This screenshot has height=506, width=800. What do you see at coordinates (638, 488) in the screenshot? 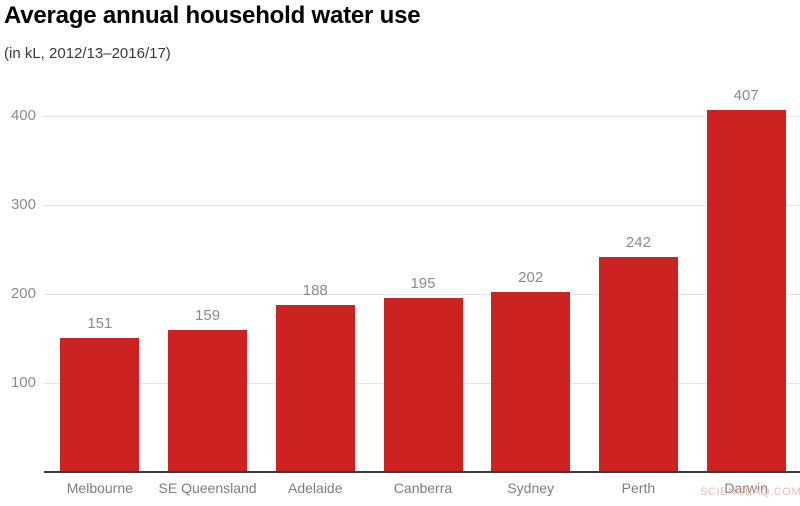
I see `x-axis-category-label: Perth` at bounding box center [638, 488].